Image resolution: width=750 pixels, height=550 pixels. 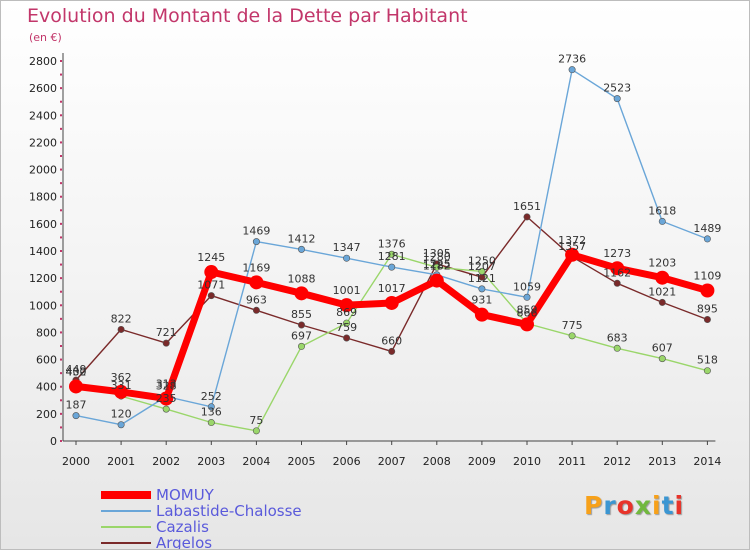 What do you see at coordinates (231, 511) in the screenshot?
I see `legend-item-labastide-chalosse: Labastide-Chalosse` at bounding box center [231, 511].